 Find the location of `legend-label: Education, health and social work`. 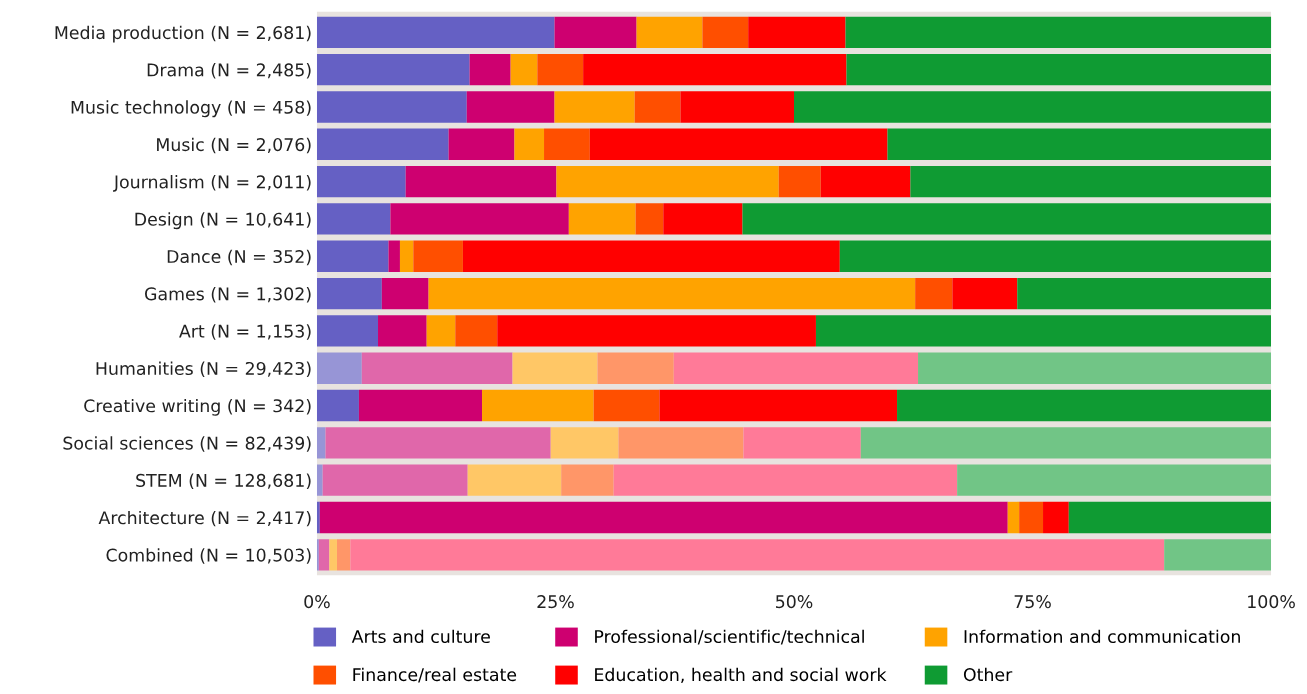

legend-label: Education, health and social work is located at coordinates (741, 675).